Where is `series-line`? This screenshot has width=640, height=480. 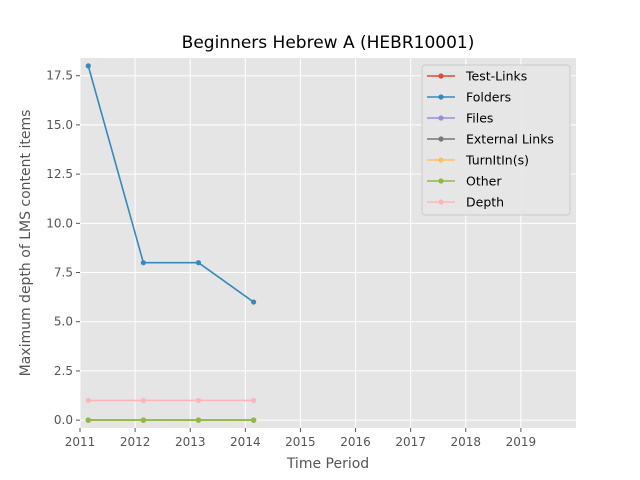
series-line is located at coordinates (171, 184).